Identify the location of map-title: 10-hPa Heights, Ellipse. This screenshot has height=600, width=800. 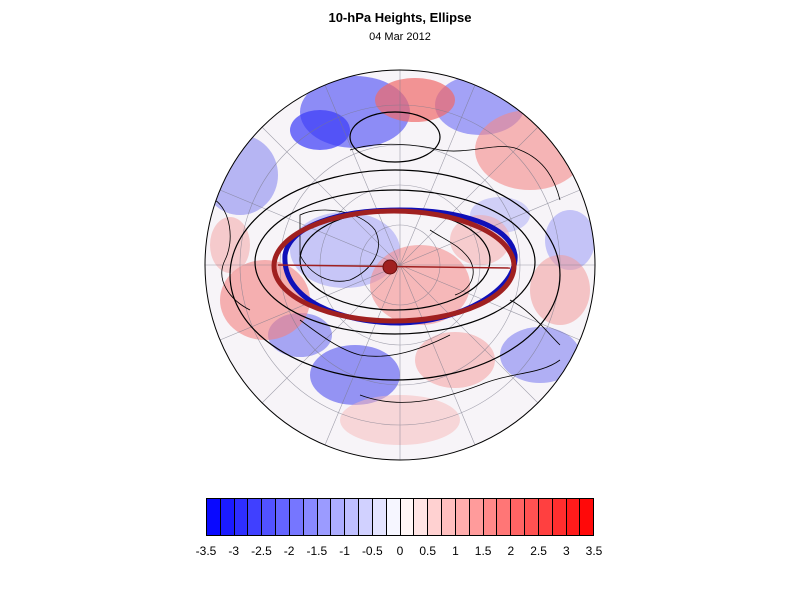
(400, 17).